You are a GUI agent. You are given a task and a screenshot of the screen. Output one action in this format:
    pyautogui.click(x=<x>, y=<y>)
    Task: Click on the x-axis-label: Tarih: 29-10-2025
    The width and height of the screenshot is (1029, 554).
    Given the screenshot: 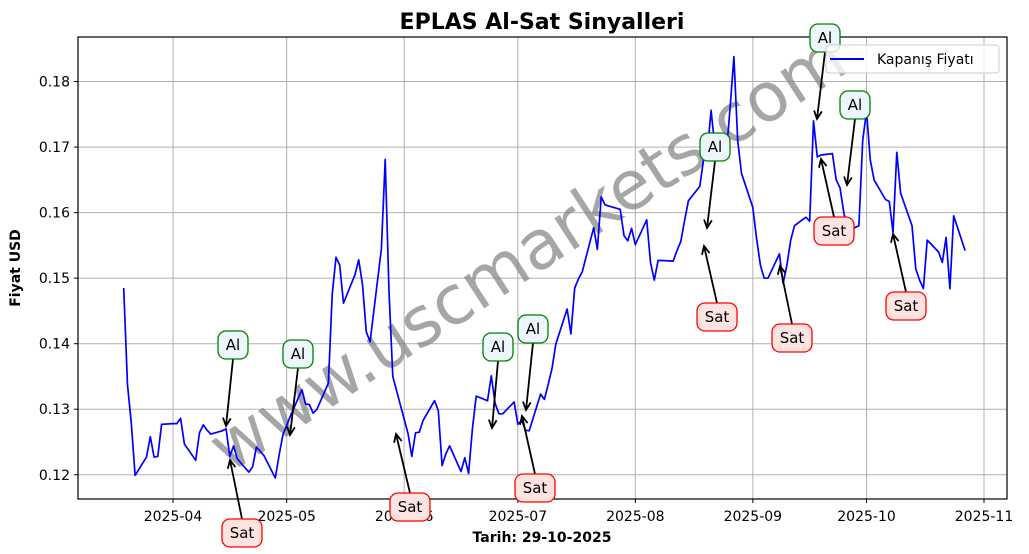 What is the action you would take?
    pyautogui.click(x=542, y=538)
    